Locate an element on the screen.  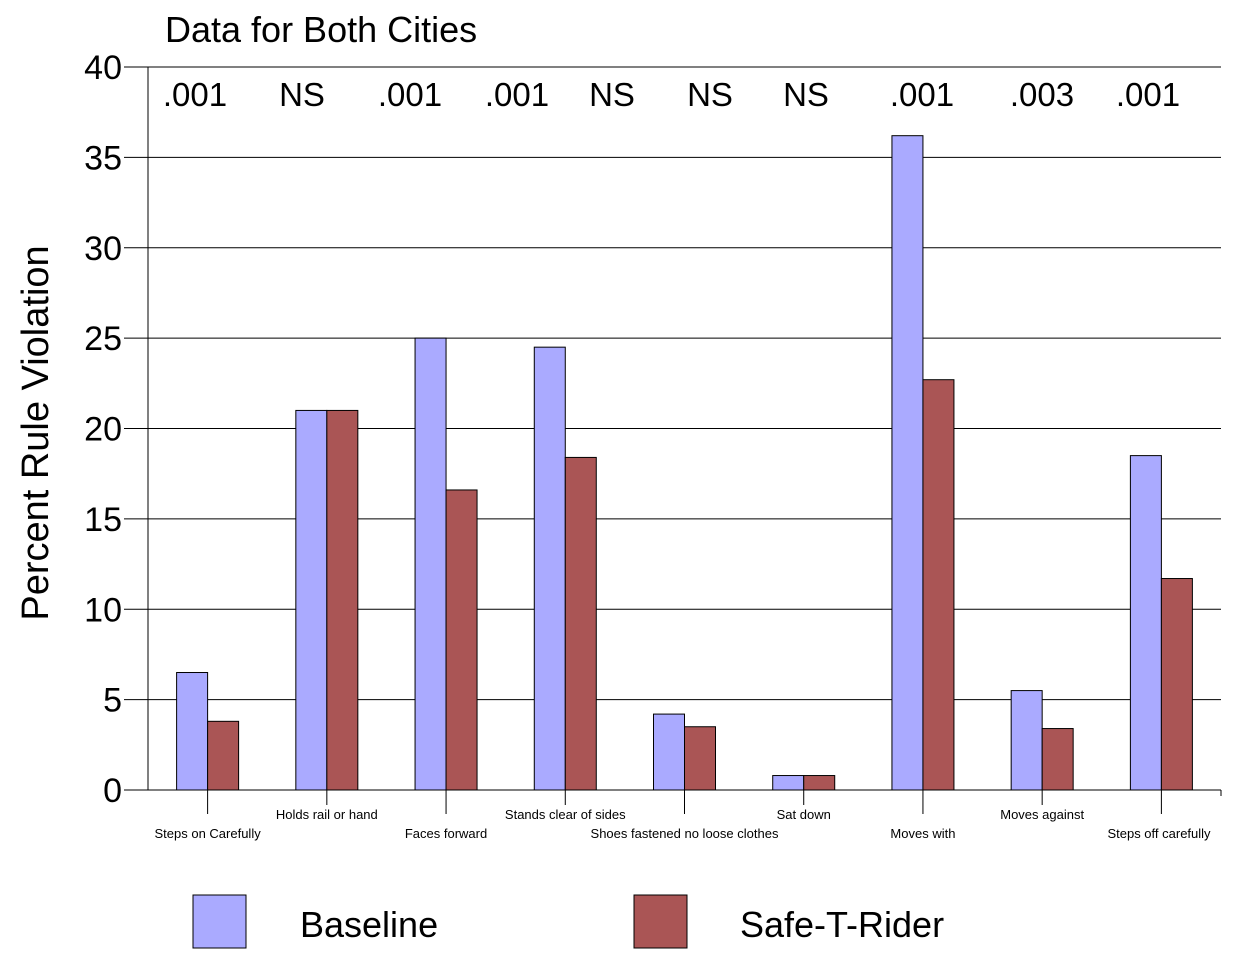
significance-label: .003 is located at coordinates (1042, 94).